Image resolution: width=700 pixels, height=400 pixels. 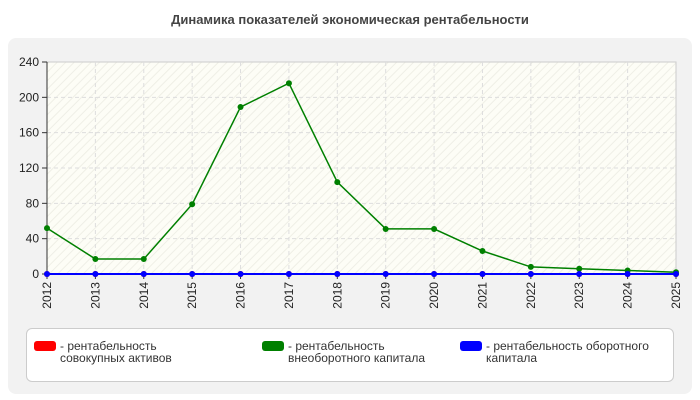 I want to click on y-tick-label: 120, so click(x=29, y=168).